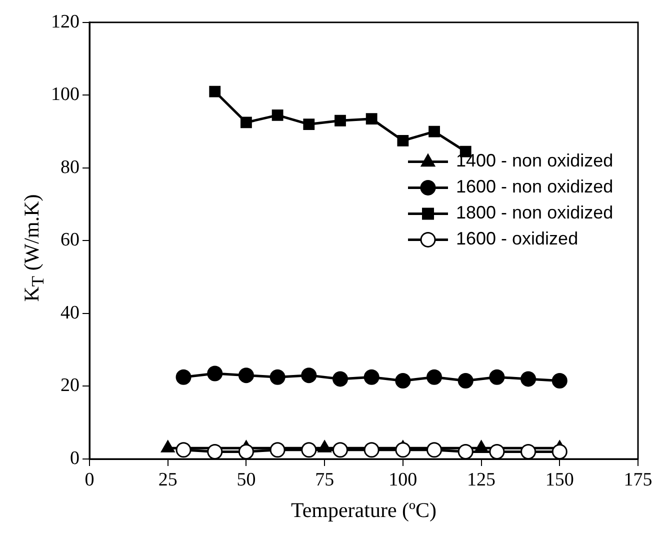 Image resolution: width=666 pixels, height=536 pixels. Describe the element at coordinates (481, 479) in the screenshot. I see `x-tick-label: 125` at that location.